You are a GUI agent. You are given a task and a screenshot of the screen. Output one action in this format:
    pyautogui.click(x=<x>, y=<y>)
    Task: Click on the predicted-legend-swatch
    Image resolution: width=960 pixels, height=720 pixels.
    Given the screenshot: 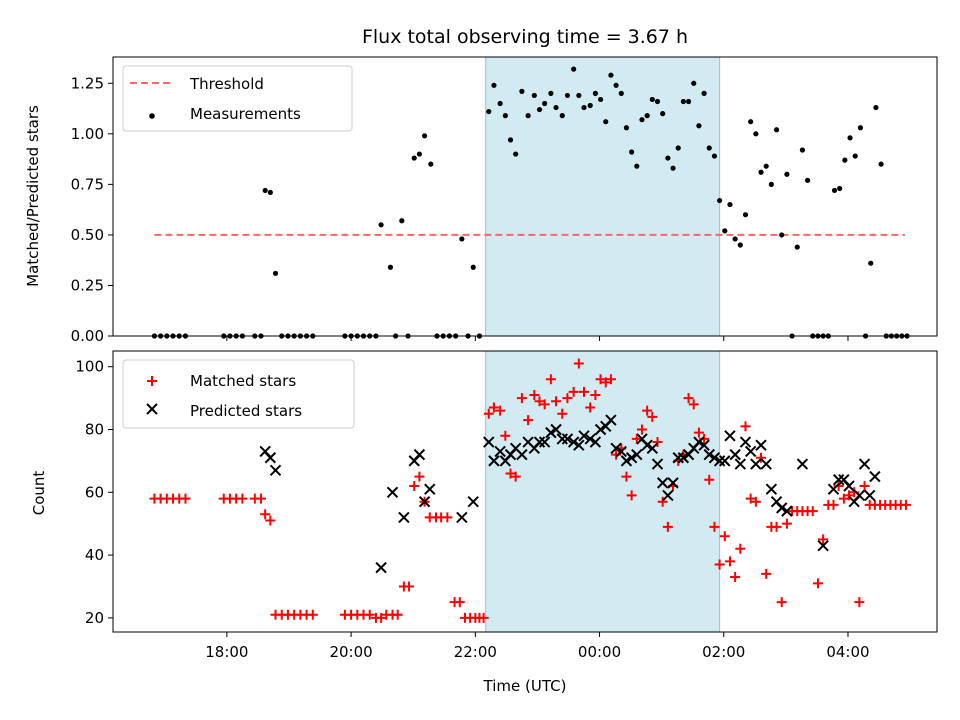 What is the action you would take?
    pyautogui.click(x=152, y=409)
    